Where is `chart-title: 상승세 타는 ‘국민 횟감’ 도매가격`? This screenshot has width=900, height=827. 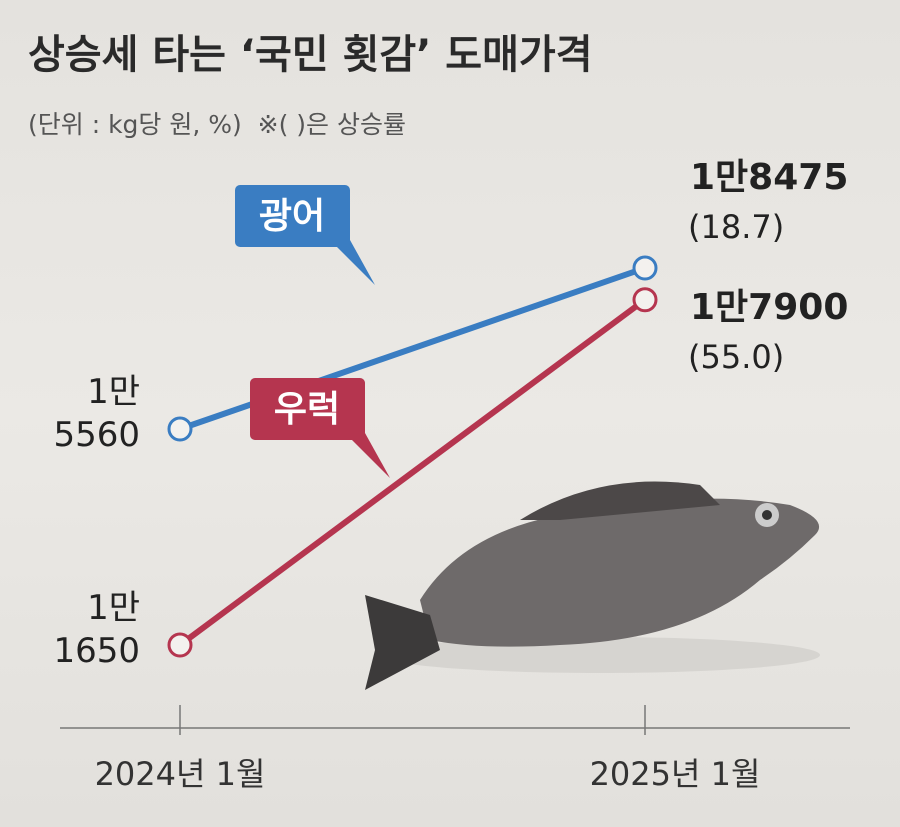
chart-title: 상승세 타는 ‘국민 횟감’ 도매가격 is located at coordinates (310, 55).